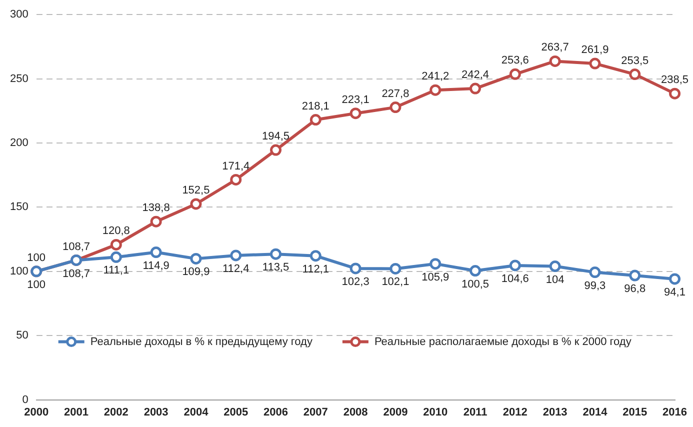 The width and height of the screenshot is (693, 427). What do you see at coordinates (316, 269) in the screenshot?
I see `data-label: 112,1` at bounding box center [316, 269].